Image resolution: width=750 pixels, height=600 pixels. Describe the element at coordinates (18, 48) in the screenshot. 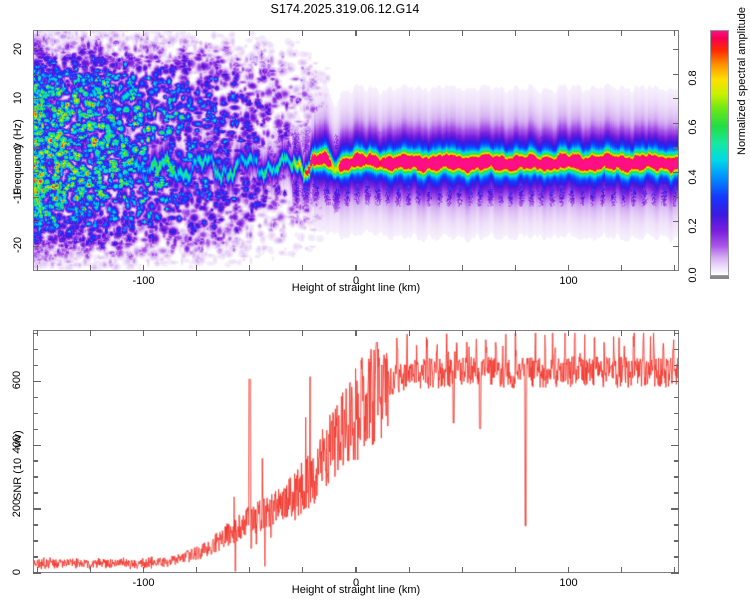

I see `spectrogram-y-tick-label: 20` at that location.